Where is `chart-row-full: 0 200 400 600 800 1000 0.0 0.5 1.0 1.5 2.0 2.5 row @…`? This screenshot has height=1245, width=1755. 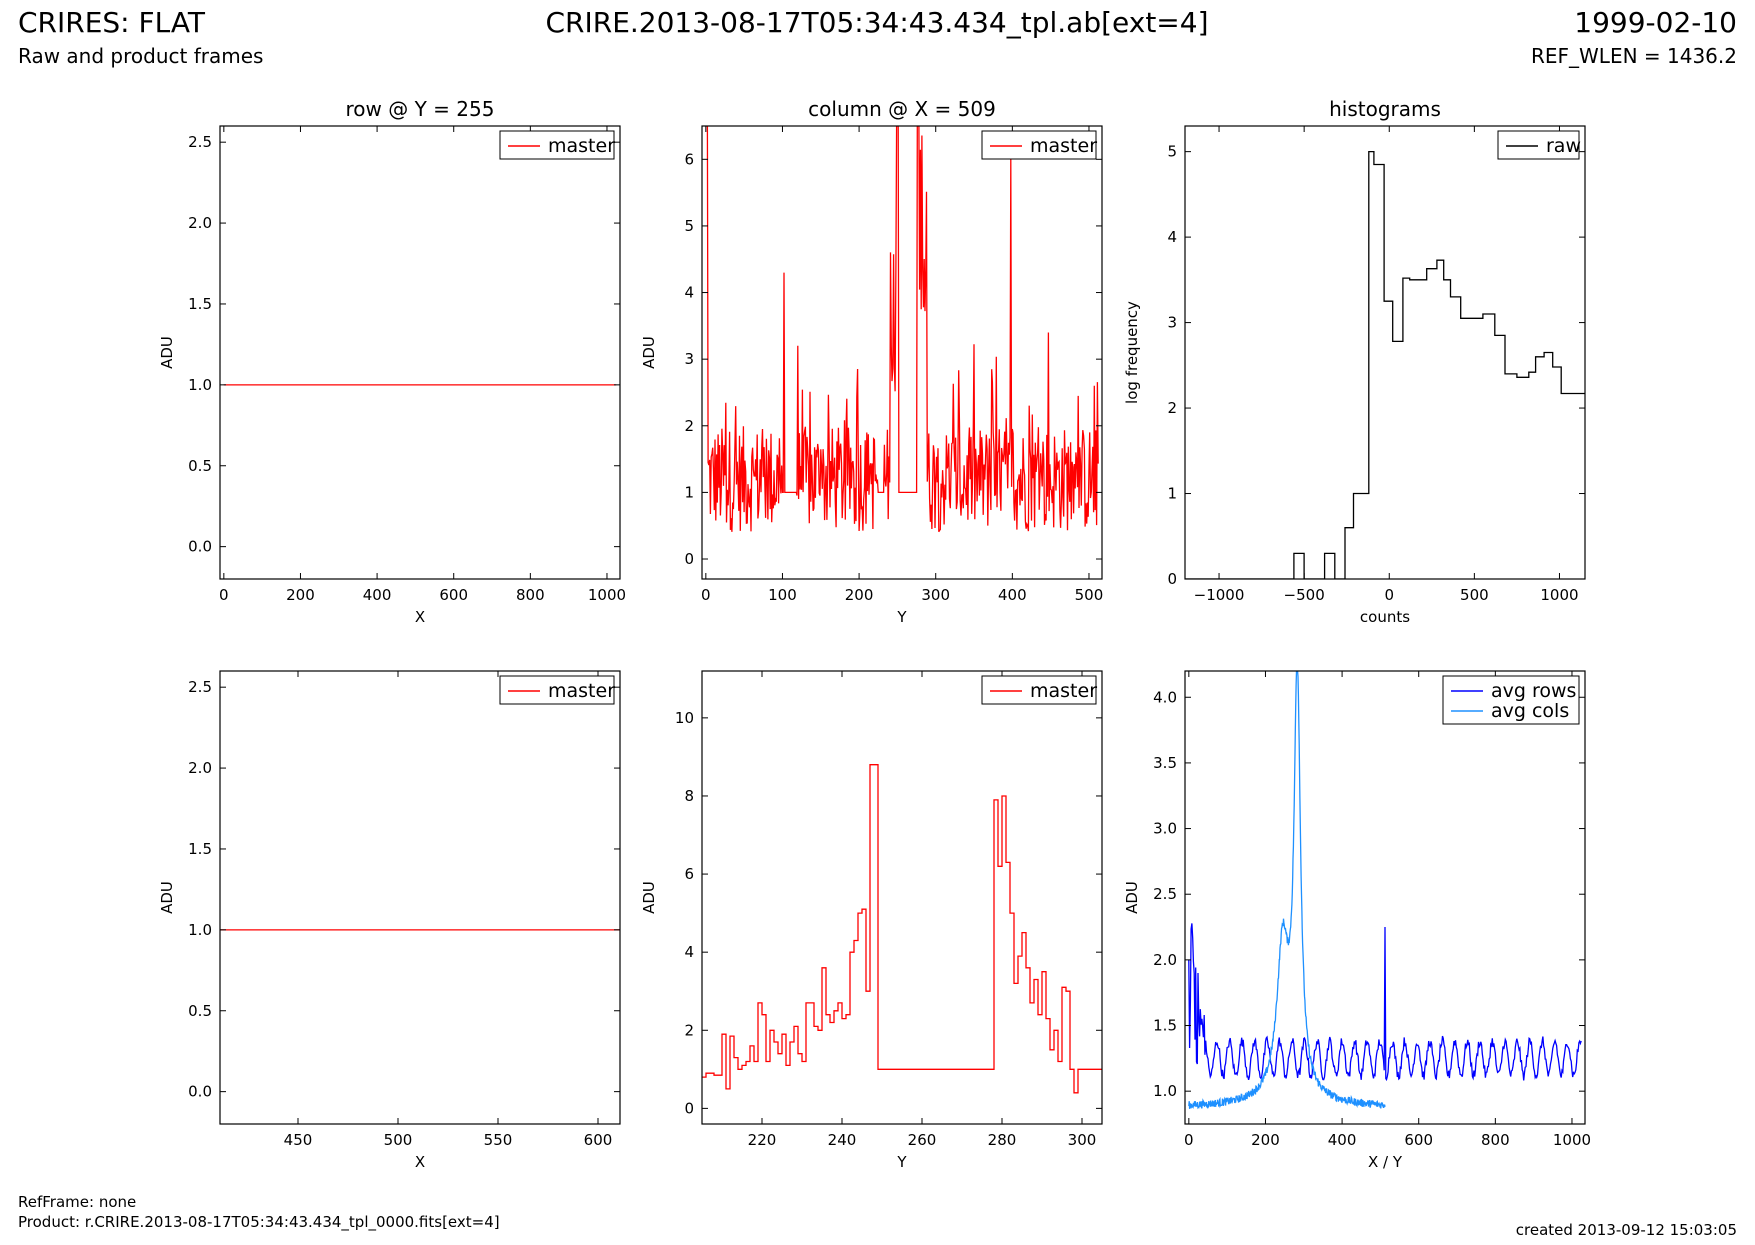
chart-row-full: 0 200 400 600 800 1000 0.0 0.5 1.0 1.5 2.0 2.5 row @… is located at coordinates (392, 361).